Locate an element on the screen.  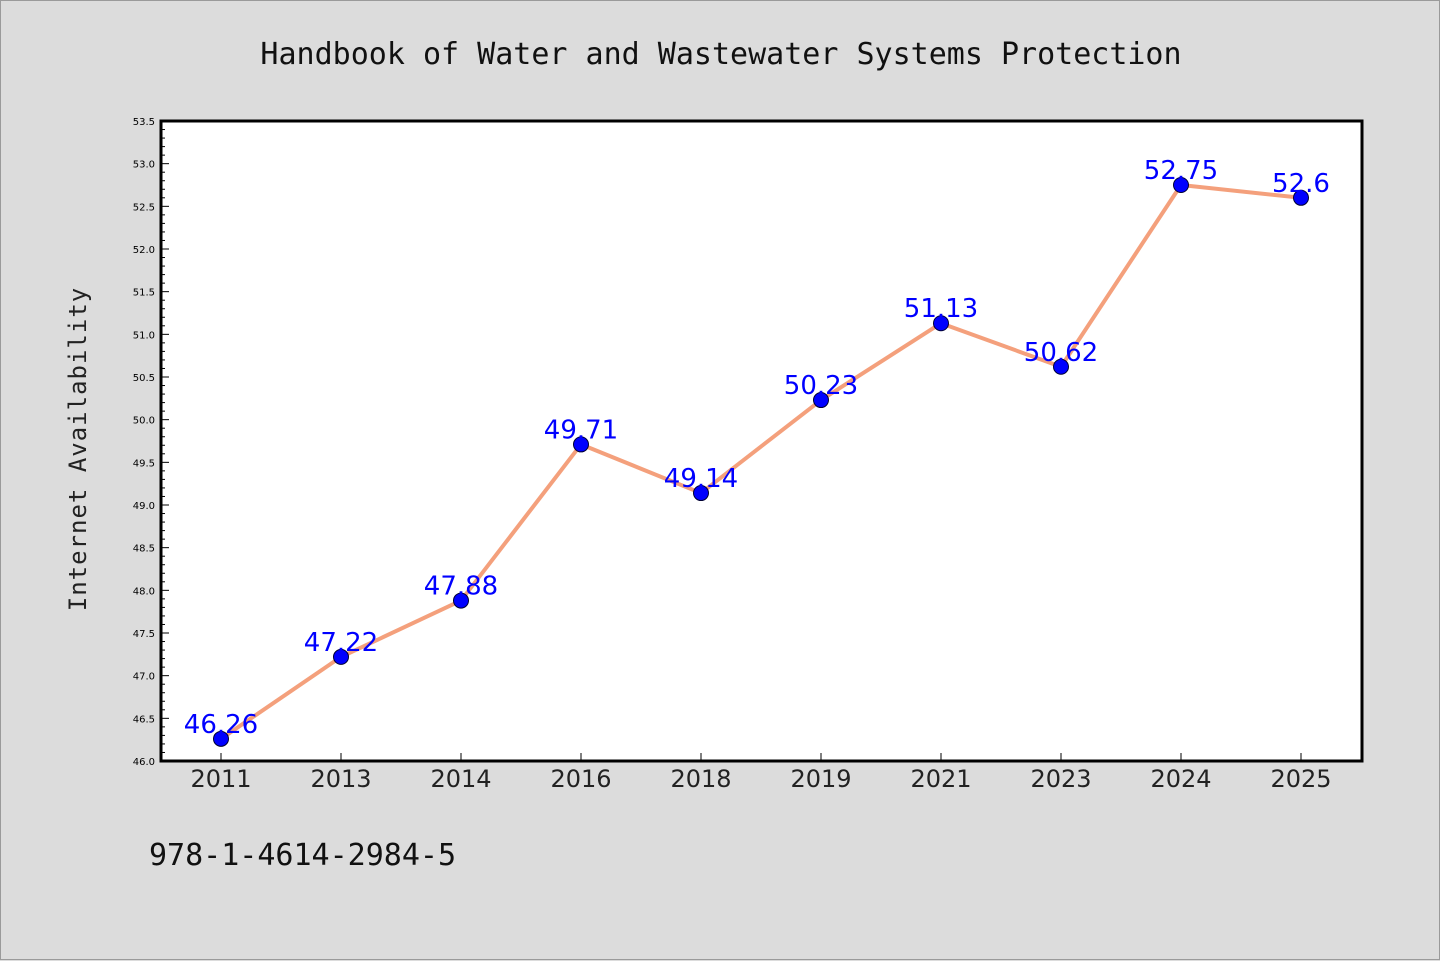
x-tick-label: 2016 is located at coordinates (580, 779).